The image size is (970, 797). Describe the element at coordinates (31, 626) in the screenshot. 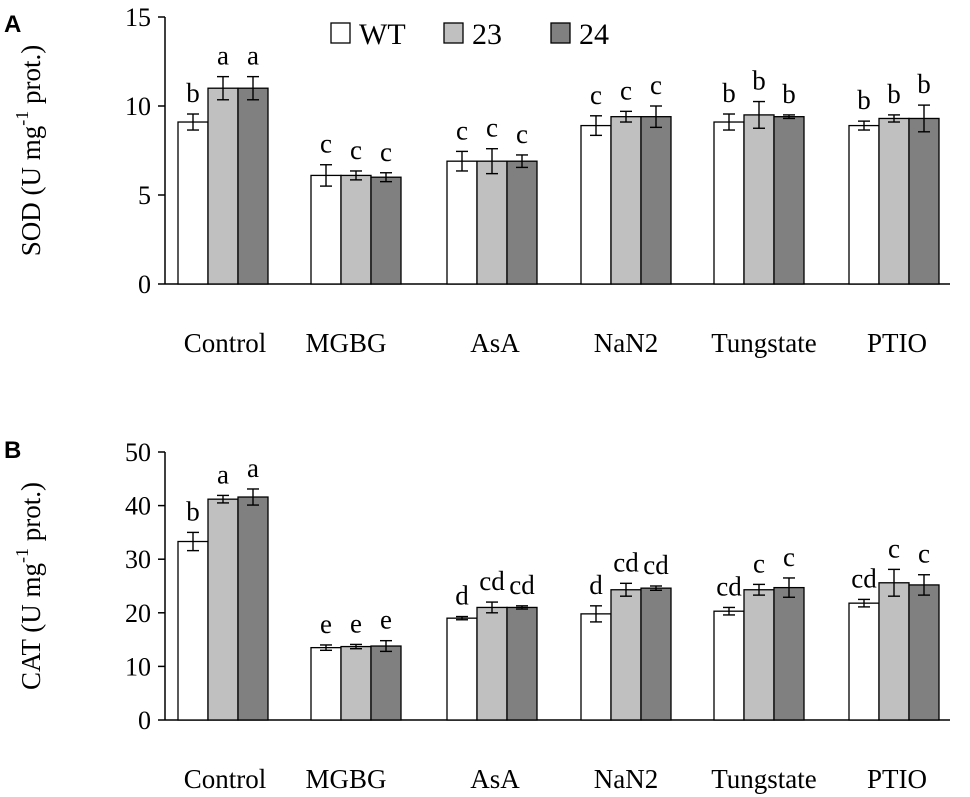

I see `y-axis-label-main: CAT (U mg` at that location.